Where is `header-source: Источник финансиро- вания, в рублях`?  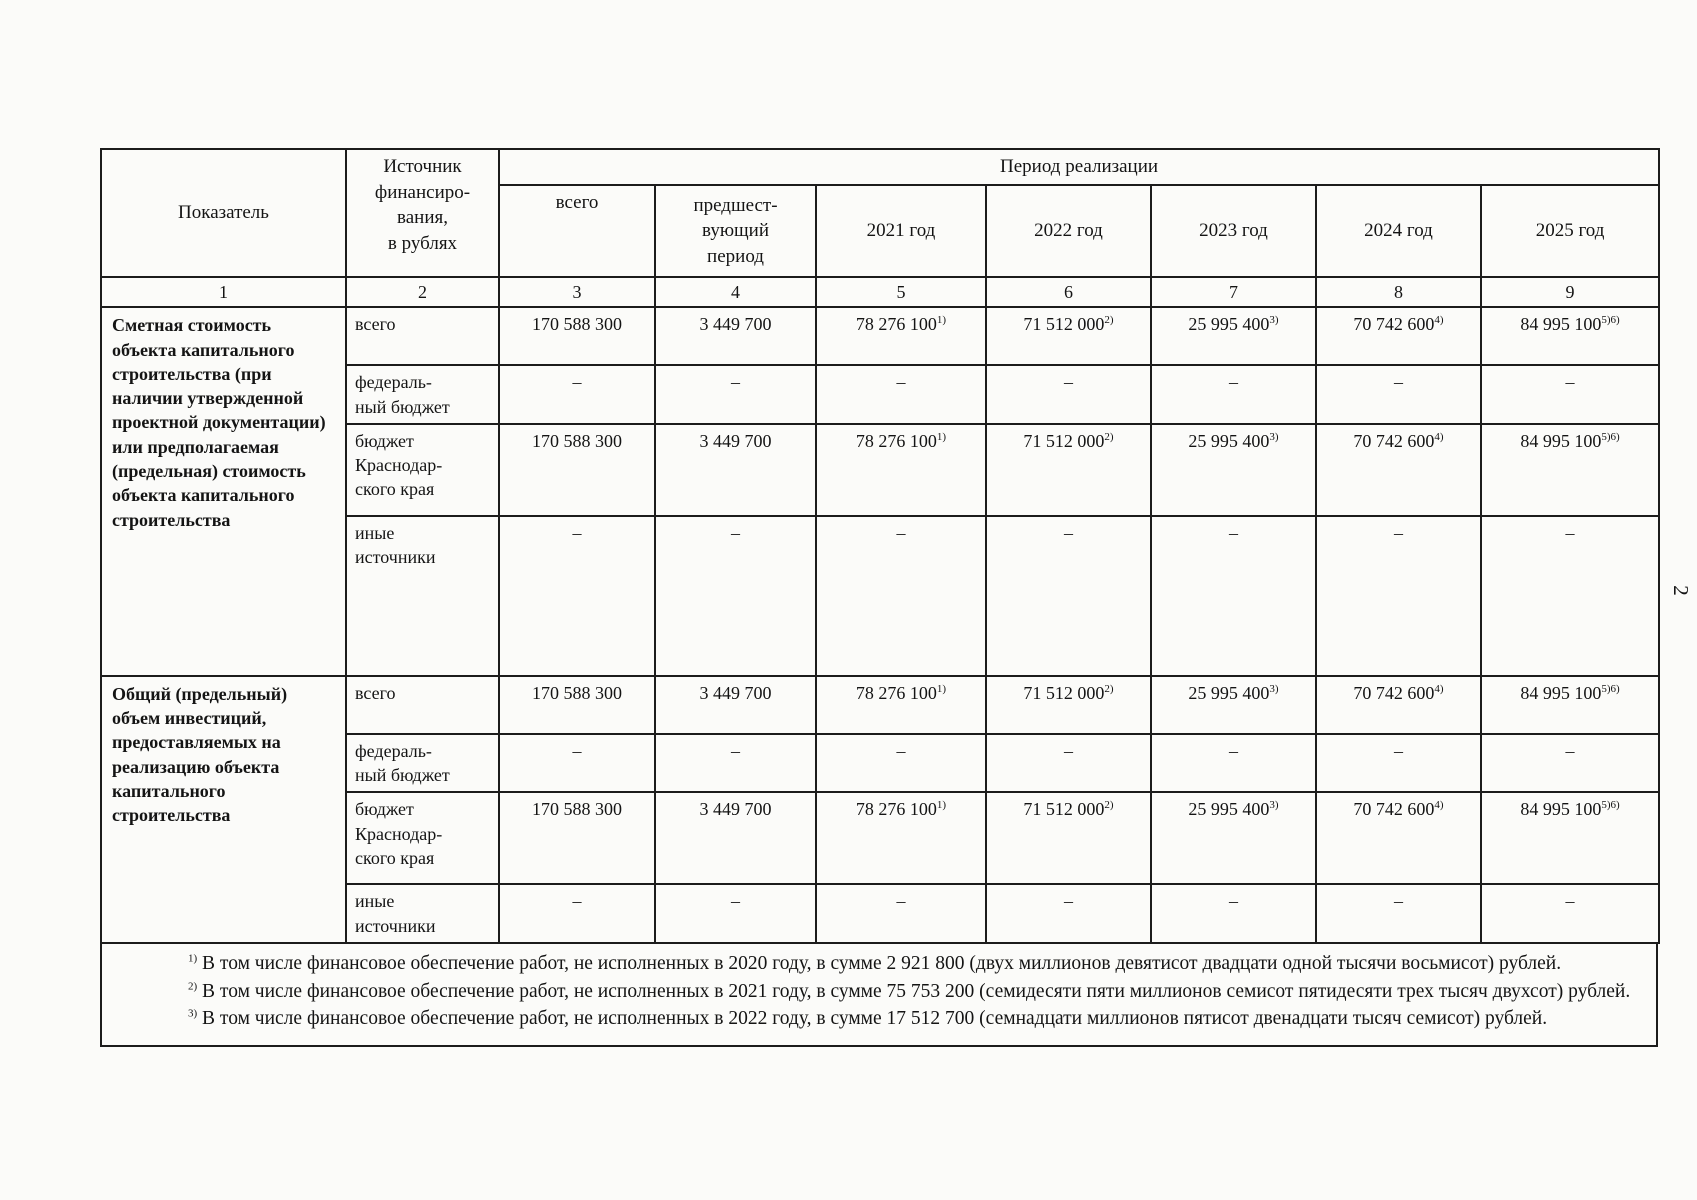 header-source: Источник финансиро- вания, в рублях is located at coordinates (422, 213).